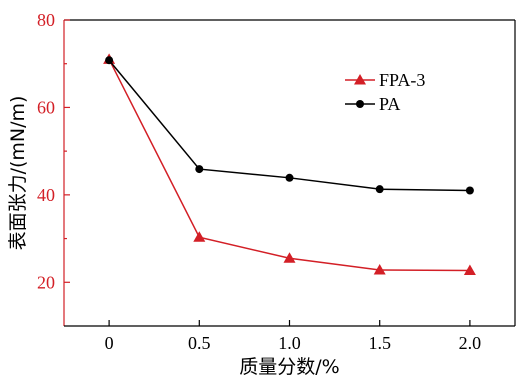  What do you see at coordinates (379, 343) in the screenshot?
I see `x-tick-label: 1.5` at bounding box center [379, 343].